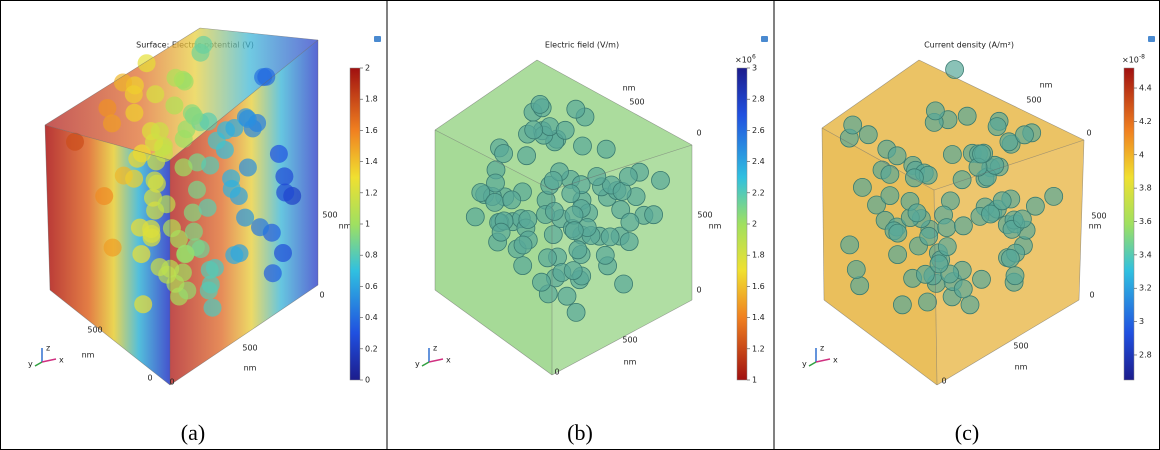  I want to click on panel-caption: (b), so click(580, 432).